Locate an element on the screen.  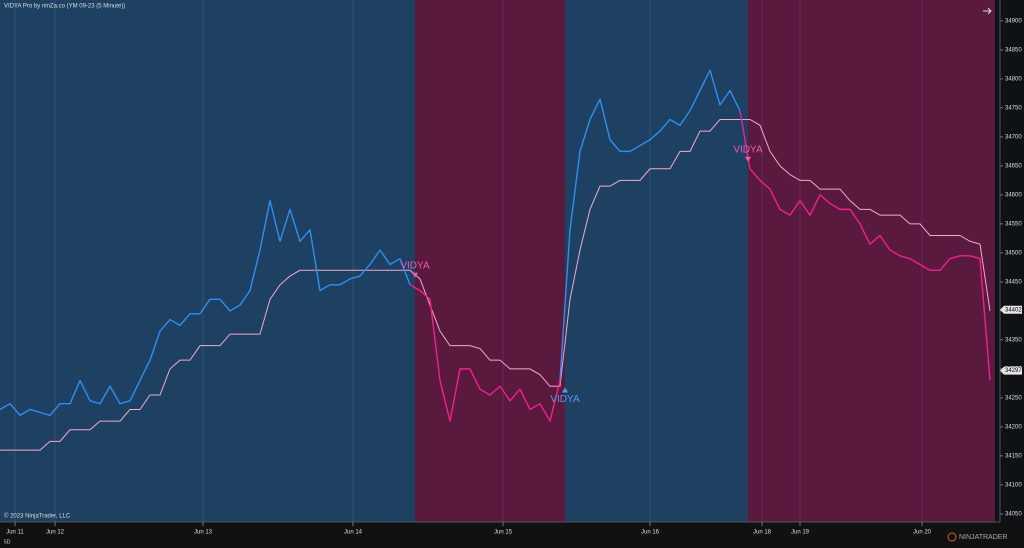
y-tick-label: 34050 is located at coordinates (1013, 514).